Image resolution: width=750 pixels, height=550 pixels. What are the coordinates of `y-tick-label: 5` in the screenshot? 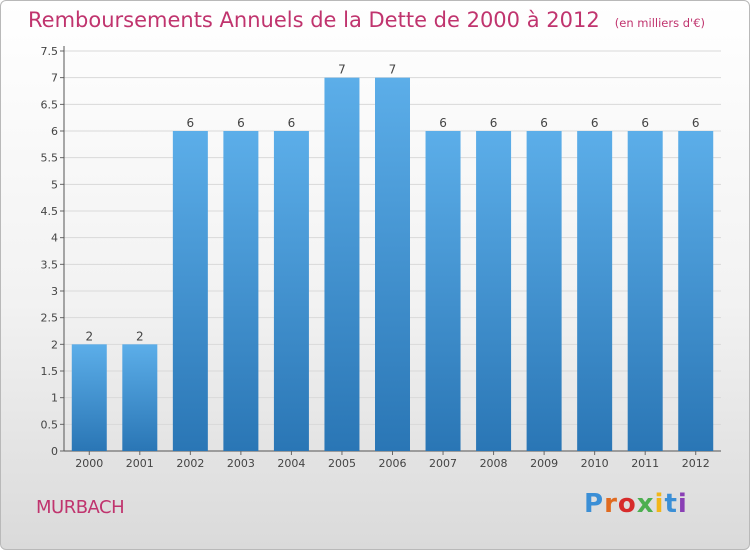 It's located at (54, 184).